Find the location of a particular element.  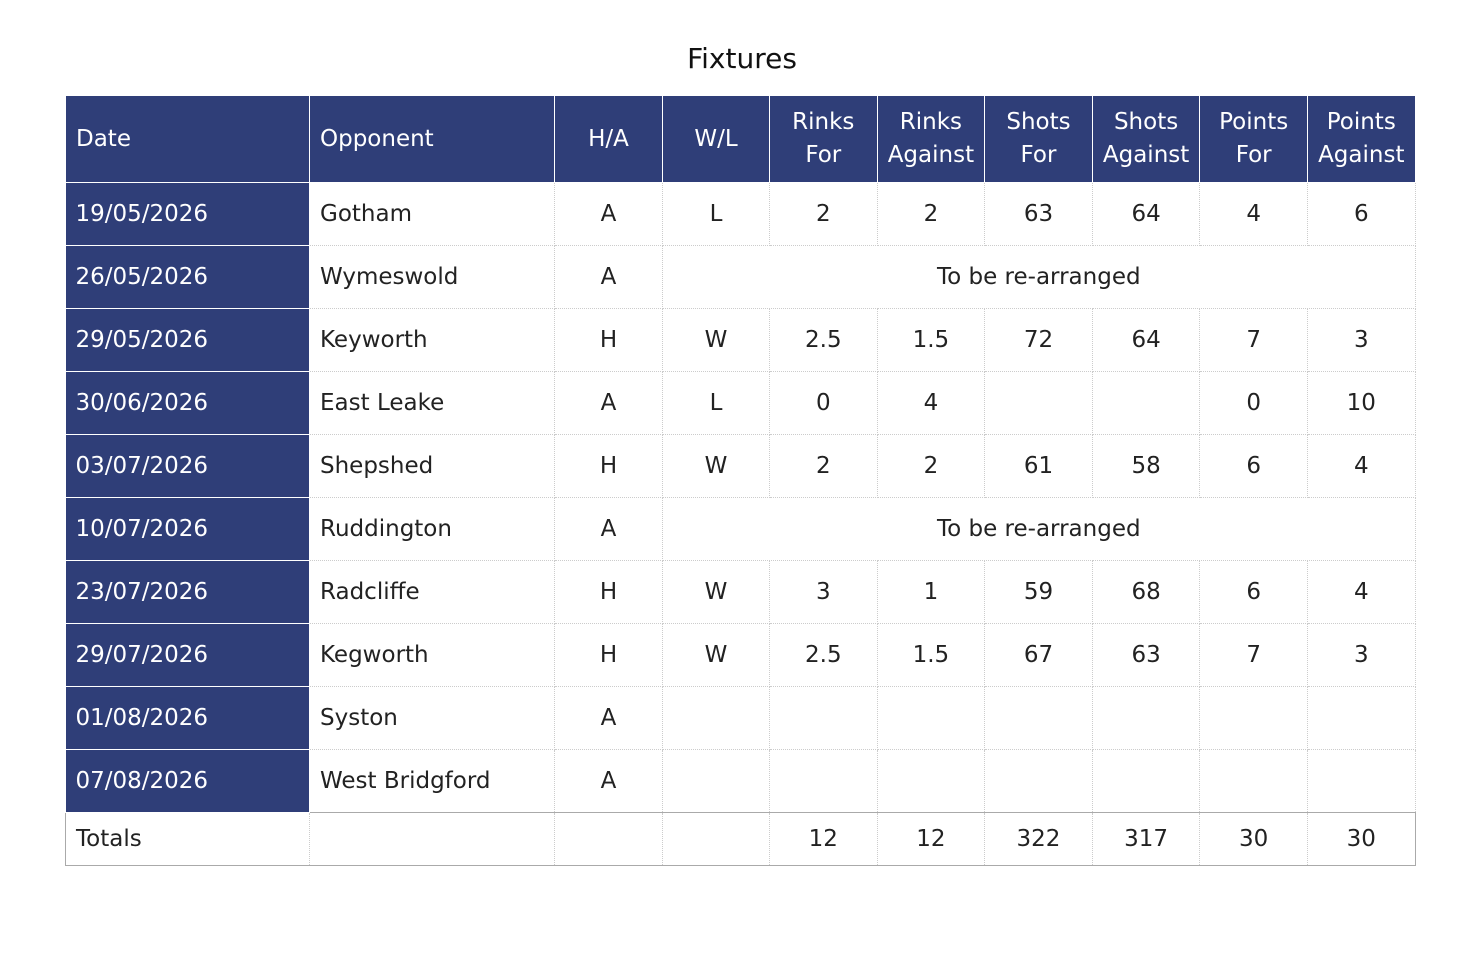

date-cell: 10/07/2026 is located at coordinates (187, 529).